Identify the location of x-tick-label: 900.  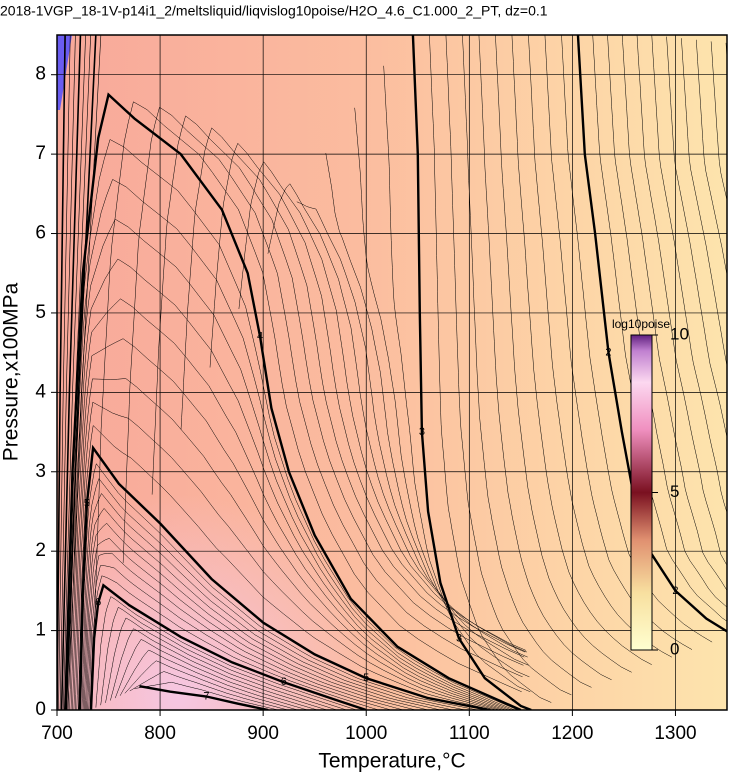
(263, 733).